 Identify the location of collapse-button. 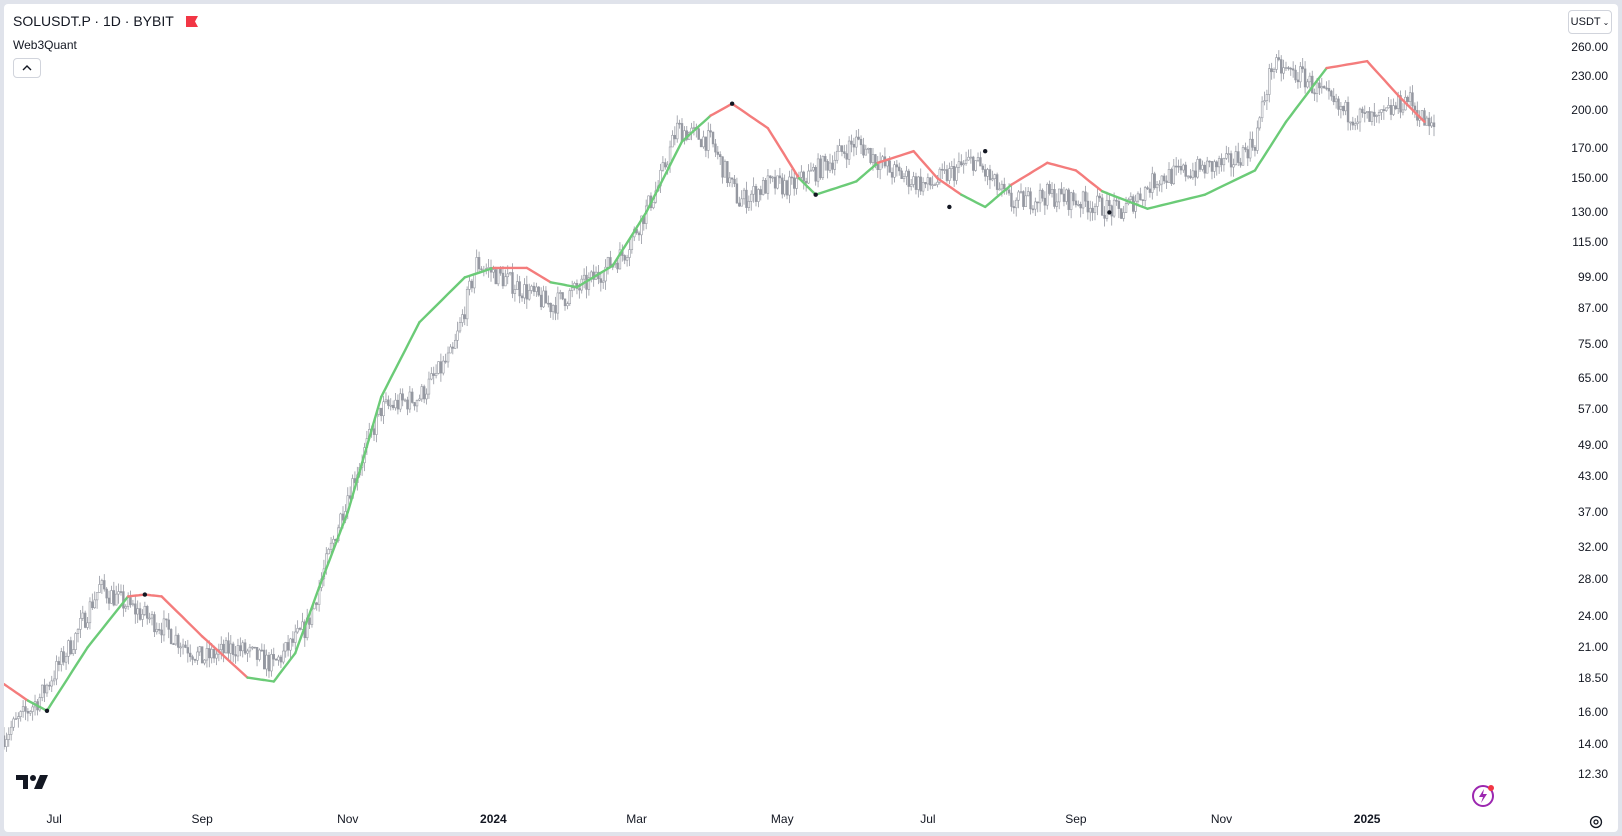
(27, 68).